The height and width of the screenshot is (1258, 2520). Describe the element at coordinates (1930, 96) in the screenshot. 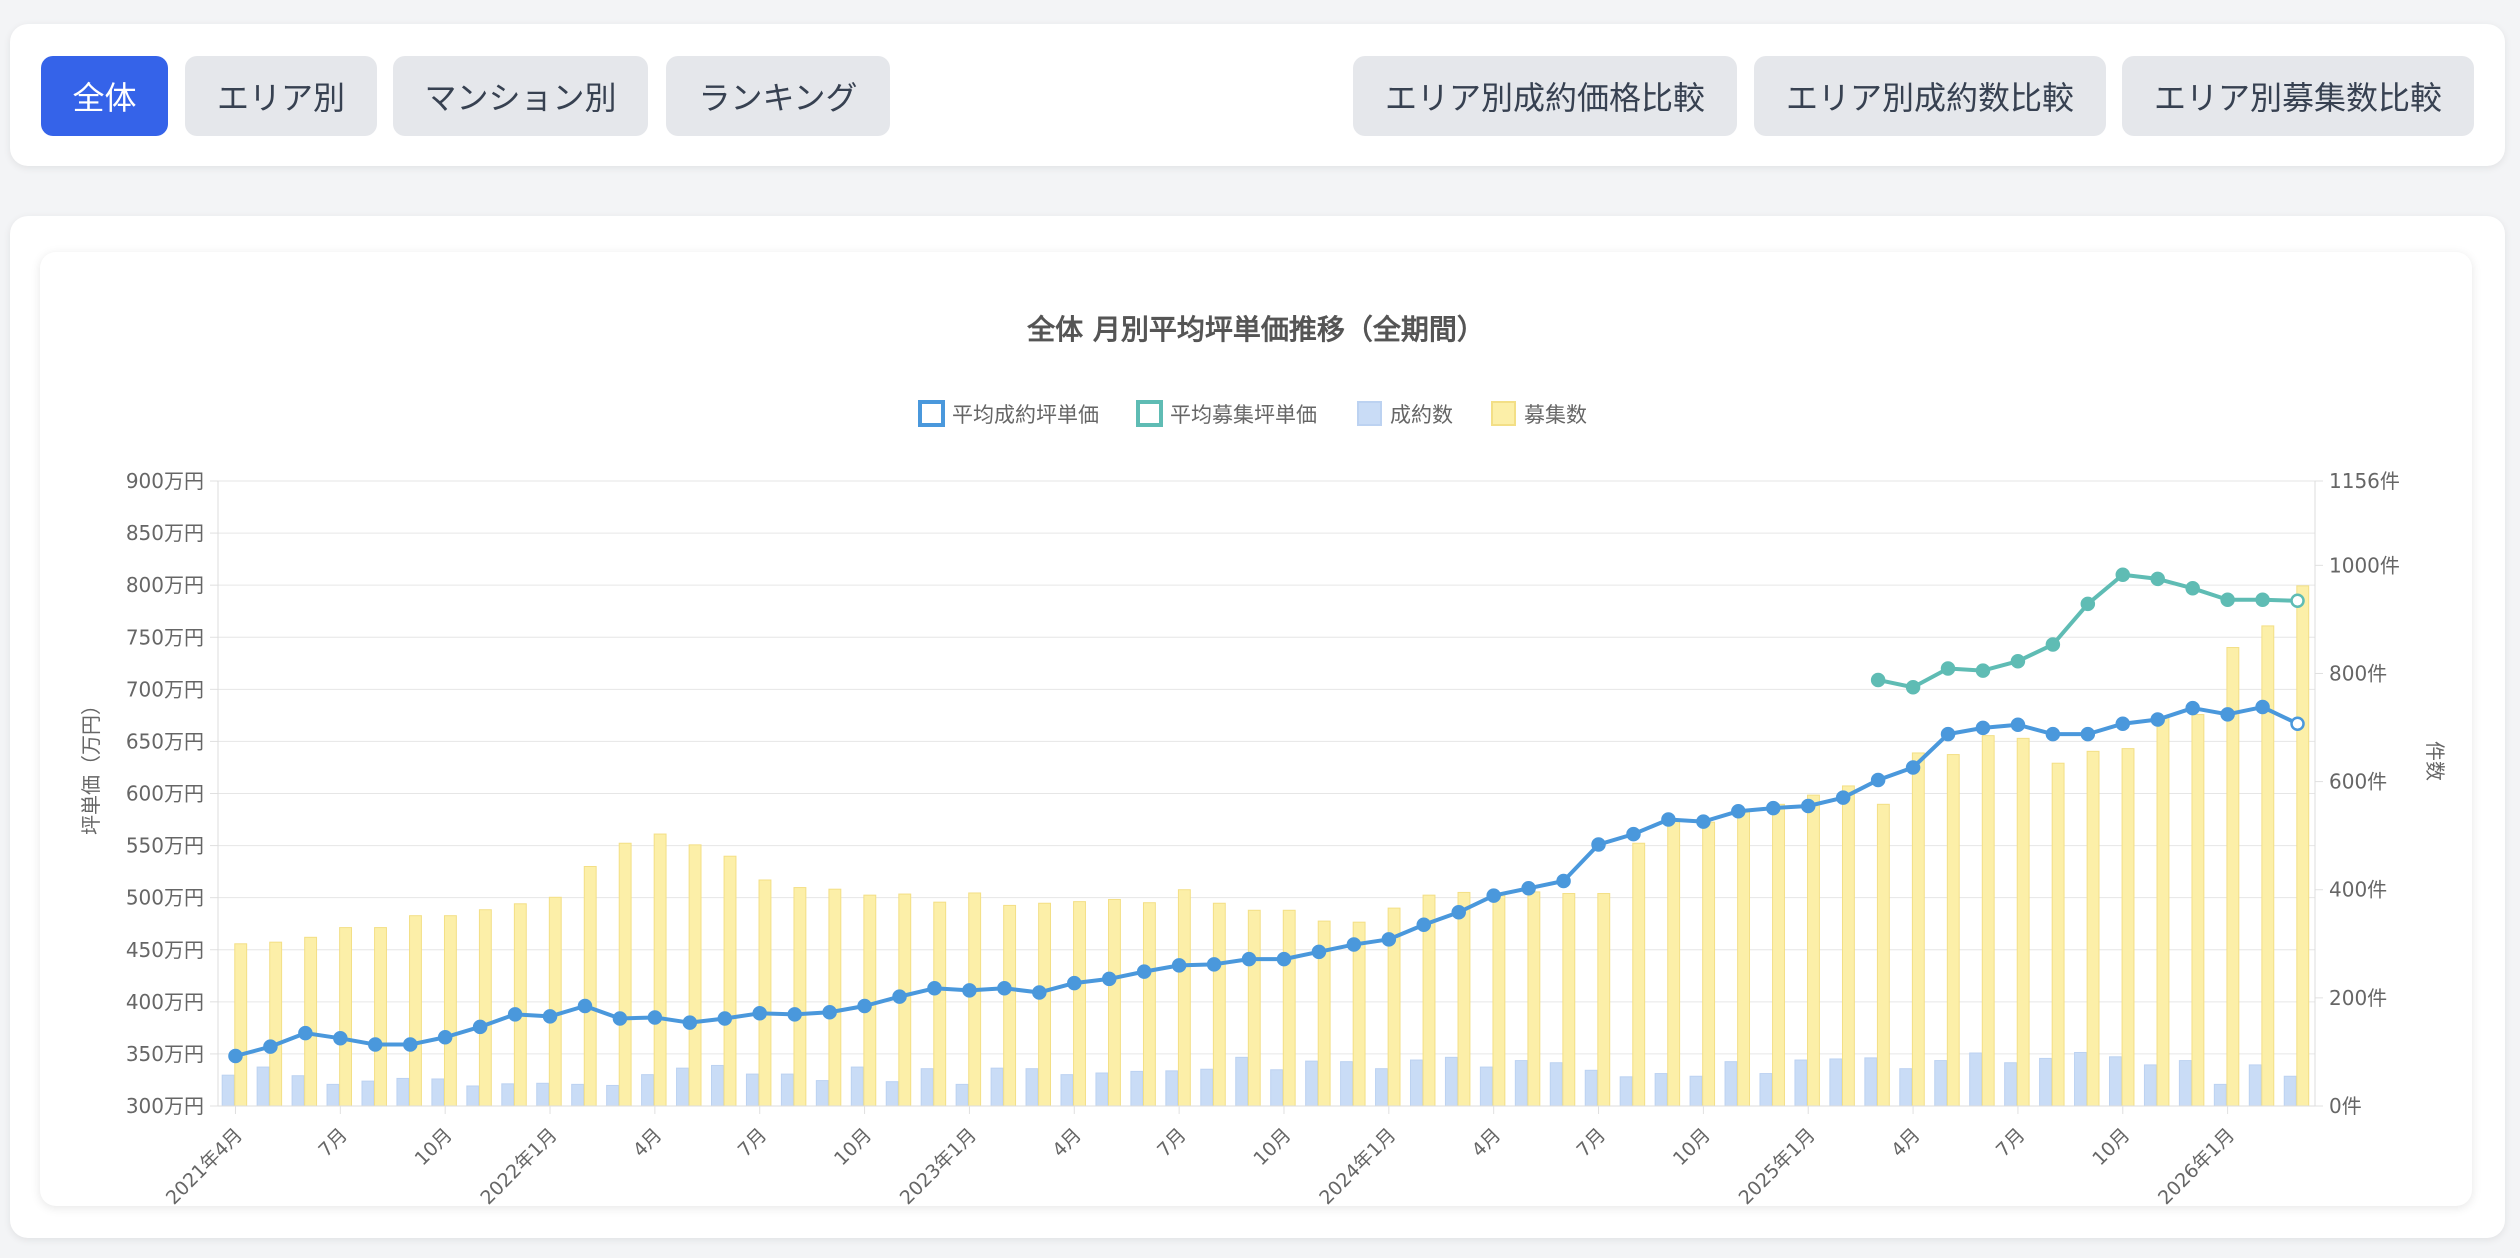

I see `tab-area-contract-count-compare: エリア別成約数比較` at that location.